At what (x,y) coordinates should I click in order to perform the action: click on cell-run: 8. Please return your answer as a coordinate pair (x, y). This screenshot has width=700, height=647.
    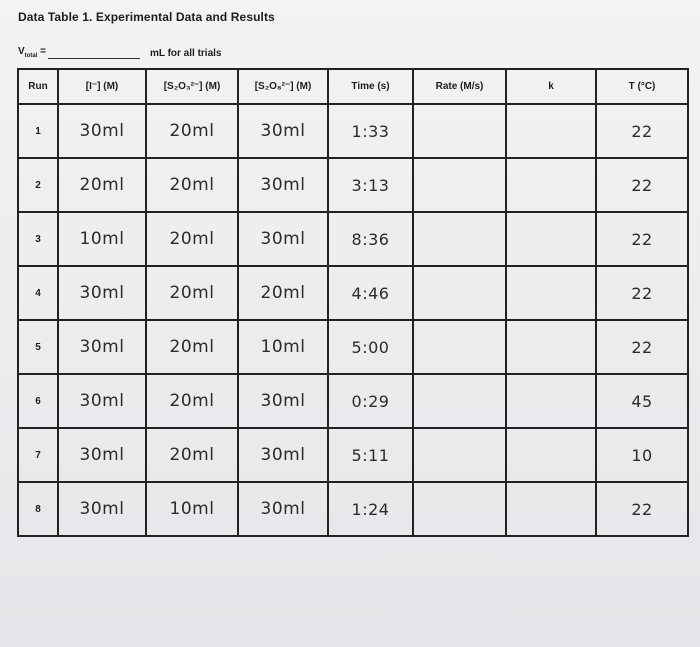
    Looking at the image, I should click on (38, 509).